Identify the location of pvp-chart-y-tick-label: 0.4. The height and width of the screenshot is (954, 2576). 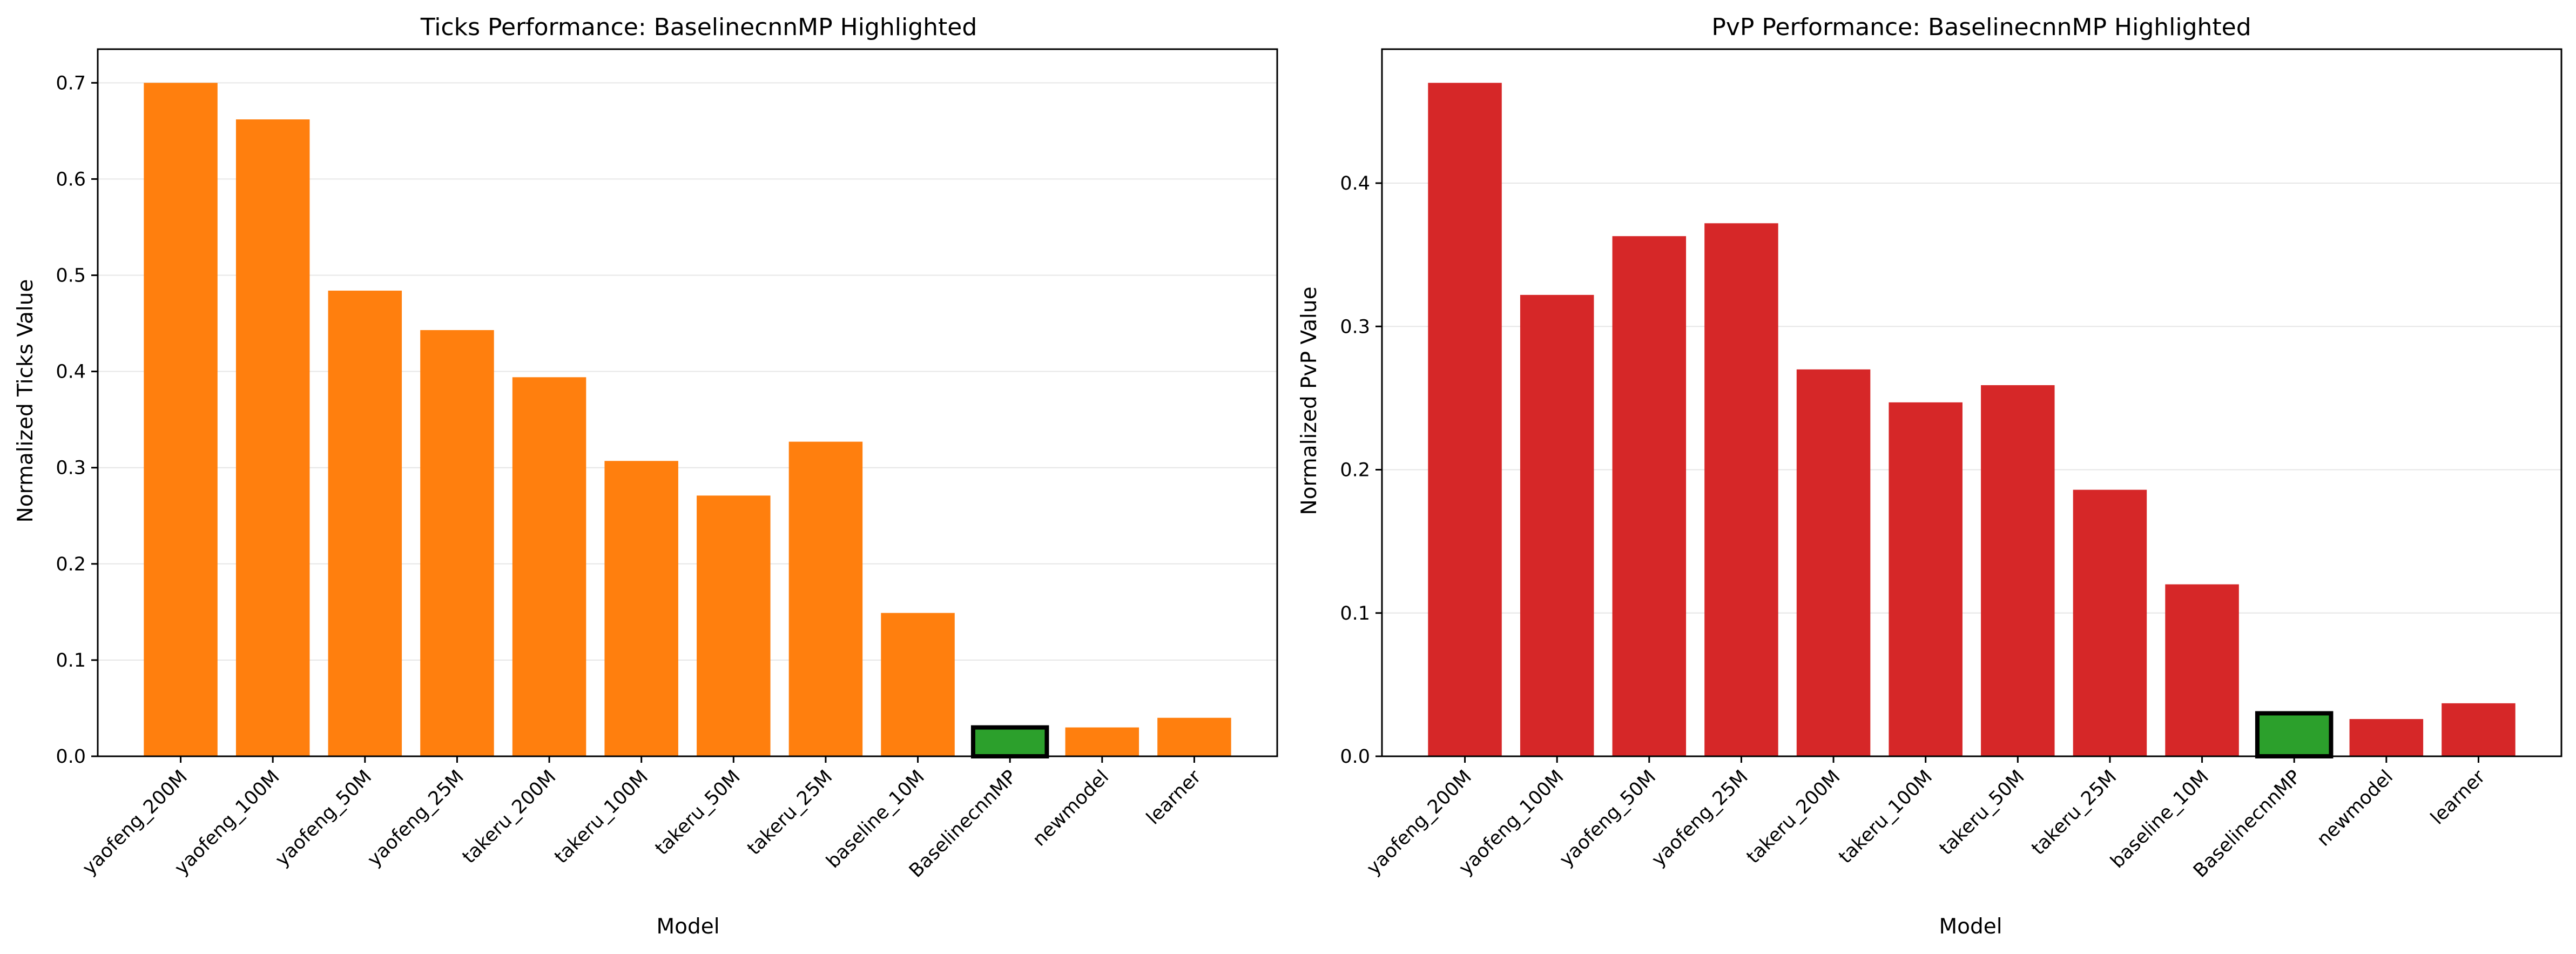
(1355, 183).